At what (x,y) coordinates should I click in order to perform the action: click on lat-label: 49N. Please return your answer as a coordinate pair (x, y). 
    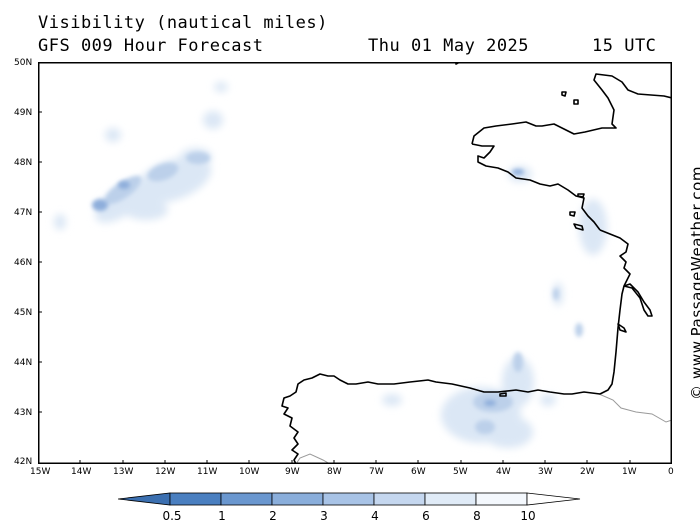
    Looking at the image, I should click on (23, 113).